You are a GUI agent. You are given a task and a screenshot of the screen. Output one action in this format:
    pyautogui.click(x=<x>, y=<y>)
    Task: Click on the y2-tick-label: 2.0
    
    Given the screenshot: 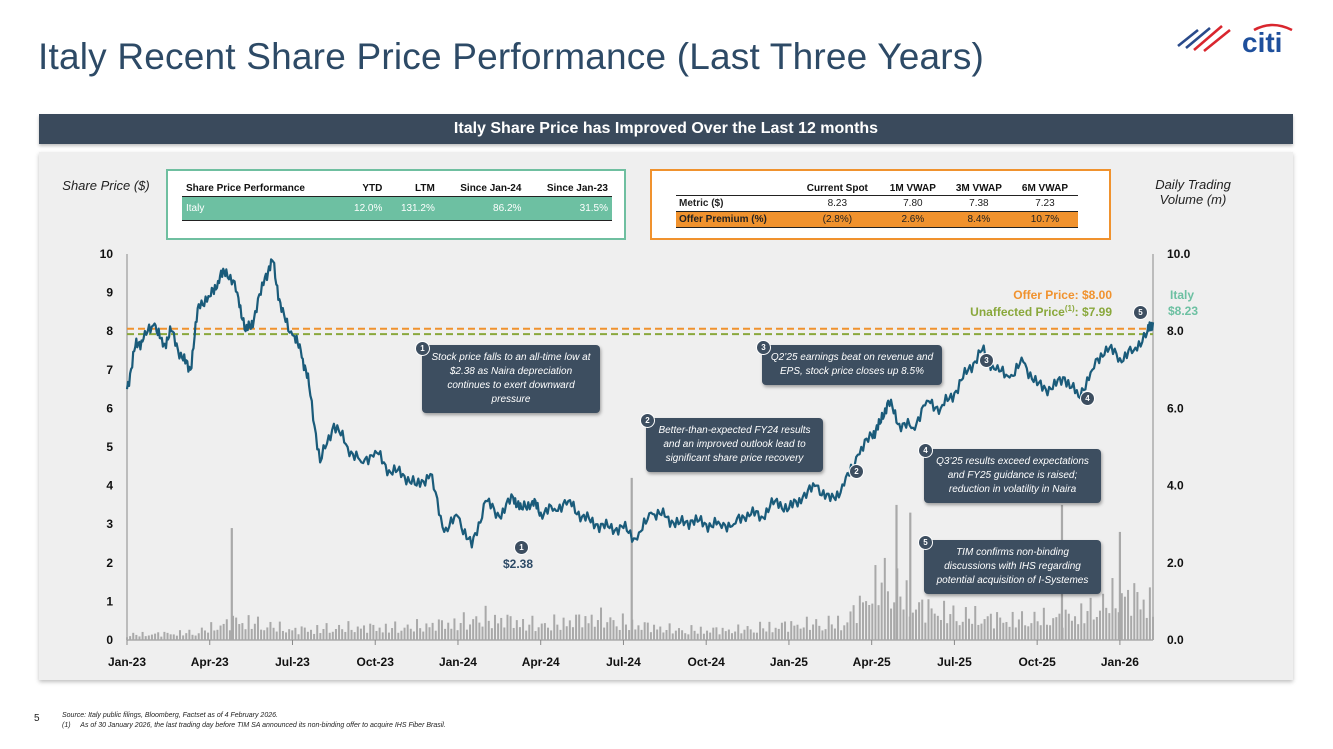 What is the action you would take?
    pyautogui.click(x=1175, y=563)
    